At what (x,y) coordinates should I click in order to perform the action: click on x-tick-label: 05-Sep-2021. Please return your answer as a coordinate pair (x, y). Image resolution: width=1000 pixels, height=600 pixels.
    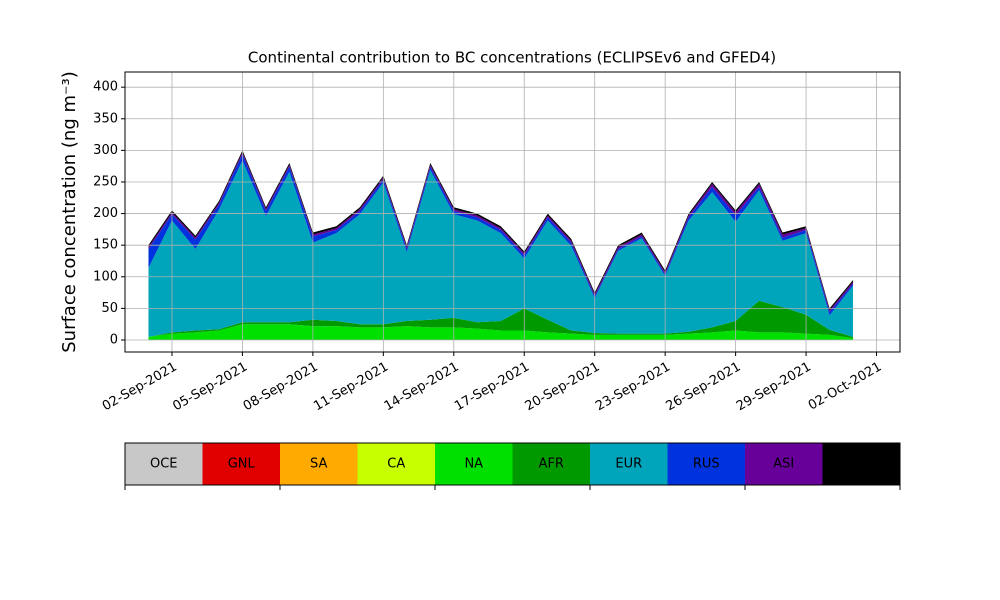
    Looking at the image, I should click on (210, 387).